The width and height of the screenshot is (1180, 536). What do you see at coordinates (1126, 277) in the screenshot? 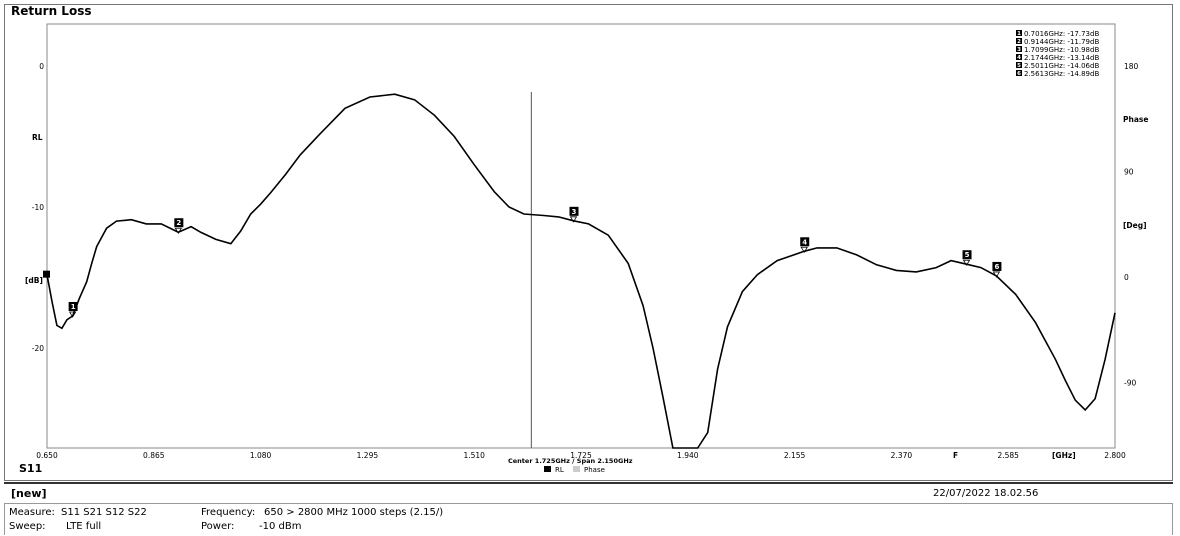
I see `y-right-tick-label: 0` at bounding box center [1126, 277].